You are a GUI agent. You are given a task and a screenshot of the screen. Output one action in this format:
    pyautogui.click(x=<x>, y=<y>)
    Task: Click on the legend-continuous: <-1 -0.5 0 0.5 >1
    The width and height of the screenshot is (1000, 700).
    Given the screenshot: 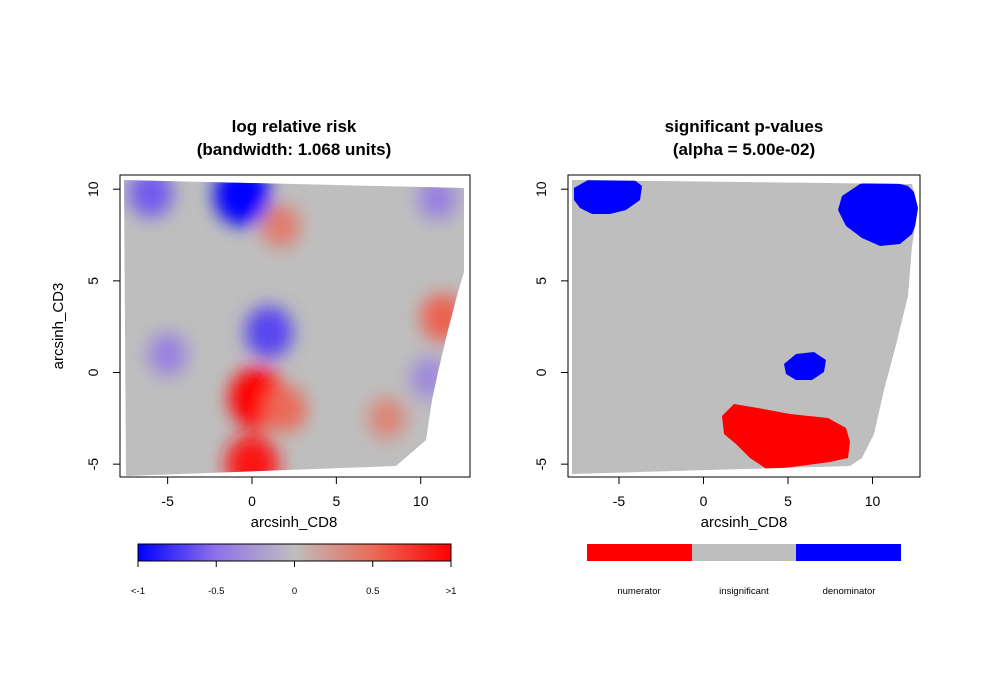 What is the action you would take?
    pyautogui.click(x=293, y=570)
    